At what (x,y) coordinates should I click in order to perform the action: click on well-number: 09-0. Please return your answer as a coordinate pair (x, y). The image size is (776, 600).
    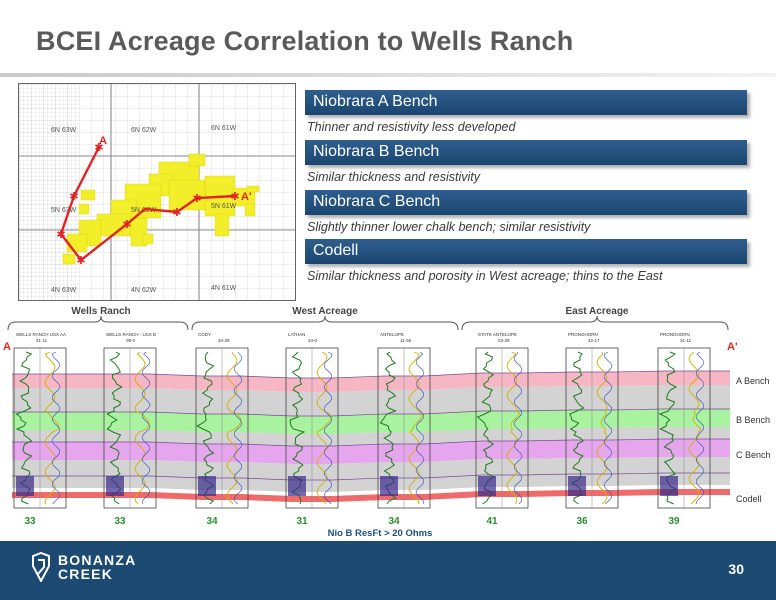
    Looking at the image, I should click on (131, 340).